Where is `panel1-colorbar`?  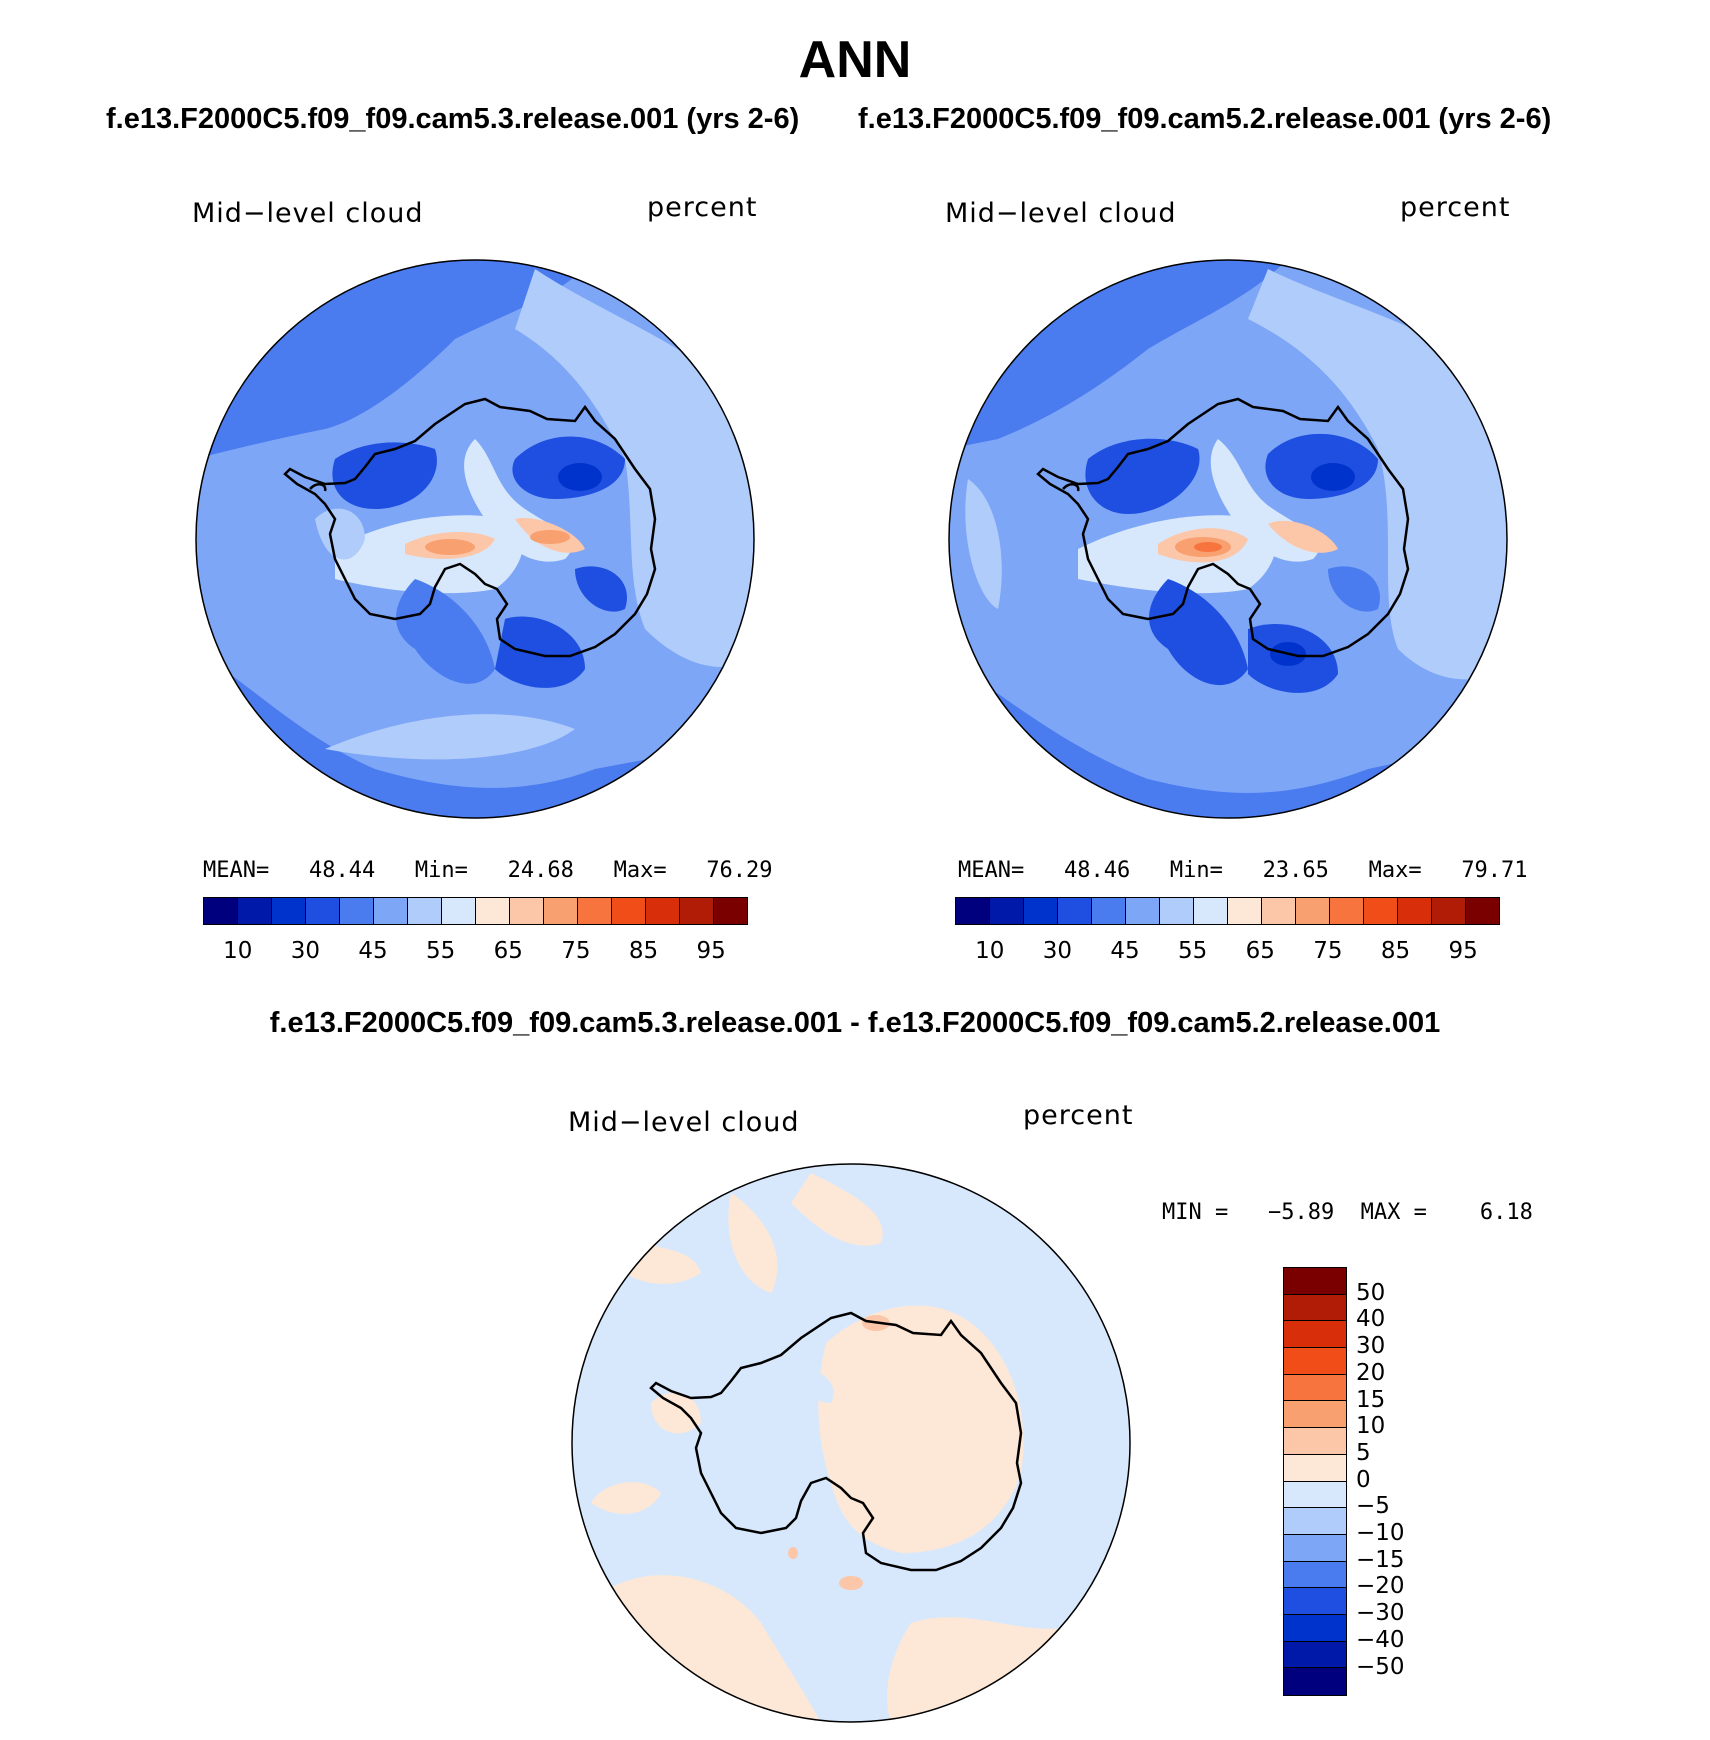
panel1-colorbar is located at coordinates (475, 911).